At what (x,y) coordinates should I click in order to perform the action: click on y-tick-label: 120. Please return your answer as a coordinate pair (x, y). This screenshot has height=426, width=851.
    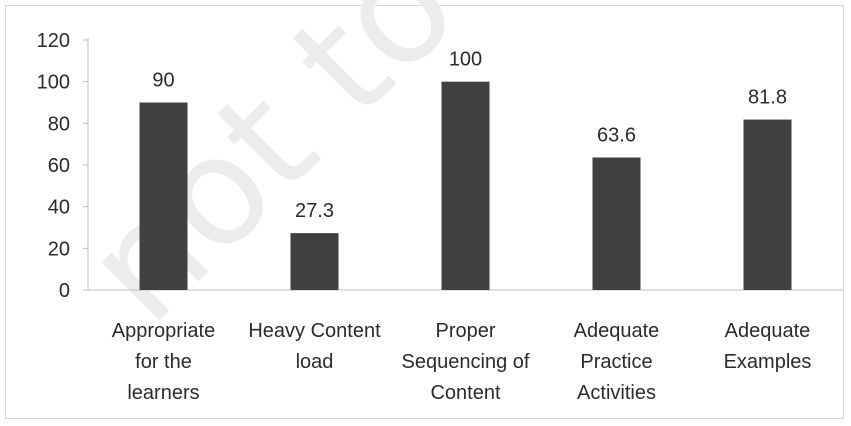
    Looking at the image, I should click on (53, 41).